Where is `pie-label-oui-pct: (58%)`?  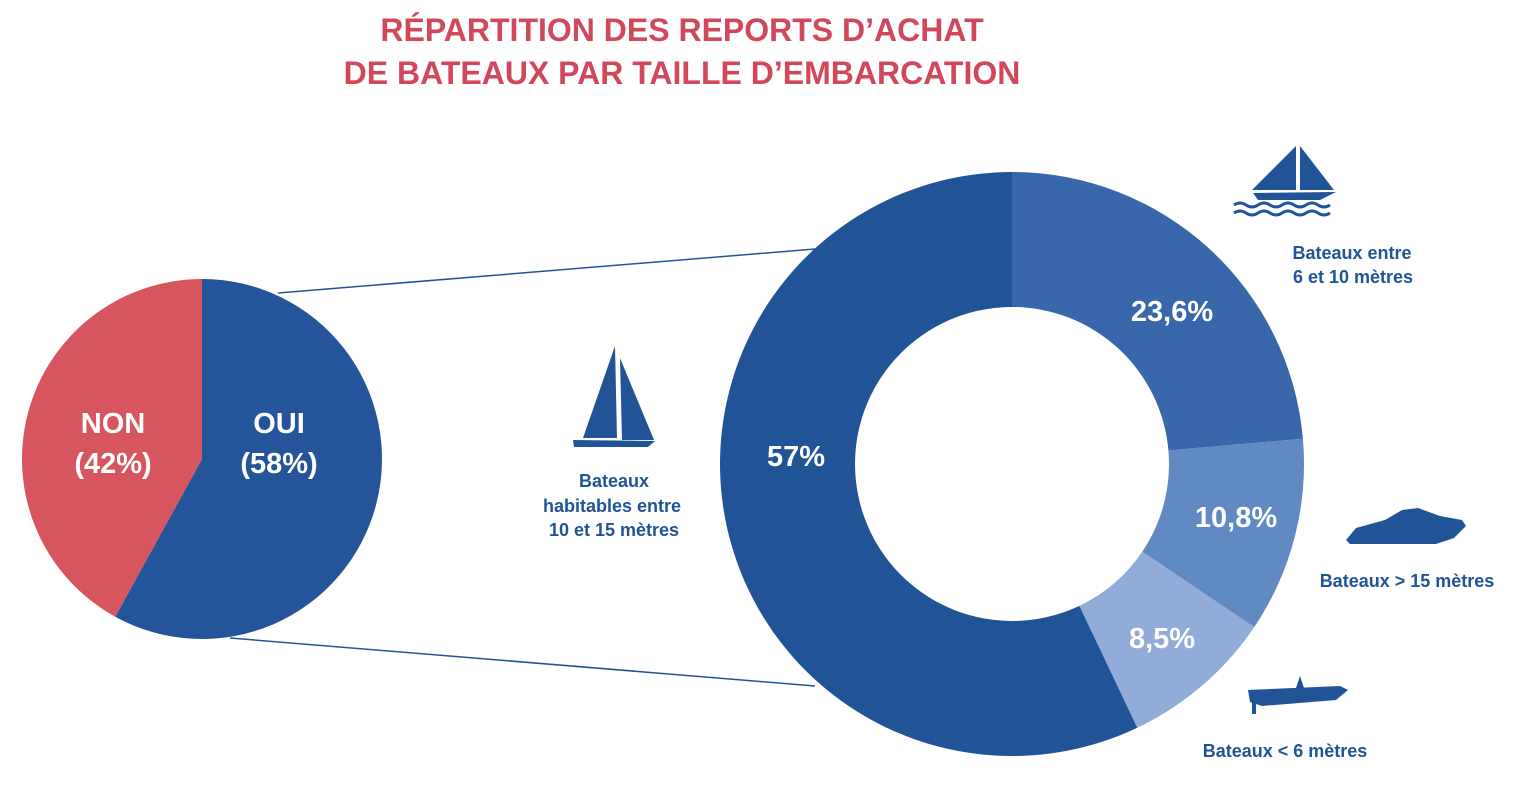 pie-label-oui-pct: (58%) is located at coordinates (278, 464).